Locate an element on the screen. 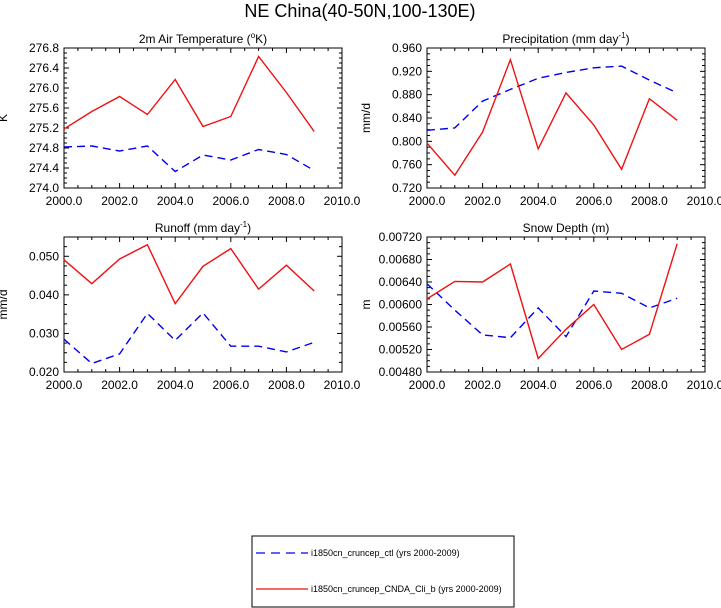 The image size is (721, 608). y-tick-label: 0.00640 is located at coordinates (401, 282).